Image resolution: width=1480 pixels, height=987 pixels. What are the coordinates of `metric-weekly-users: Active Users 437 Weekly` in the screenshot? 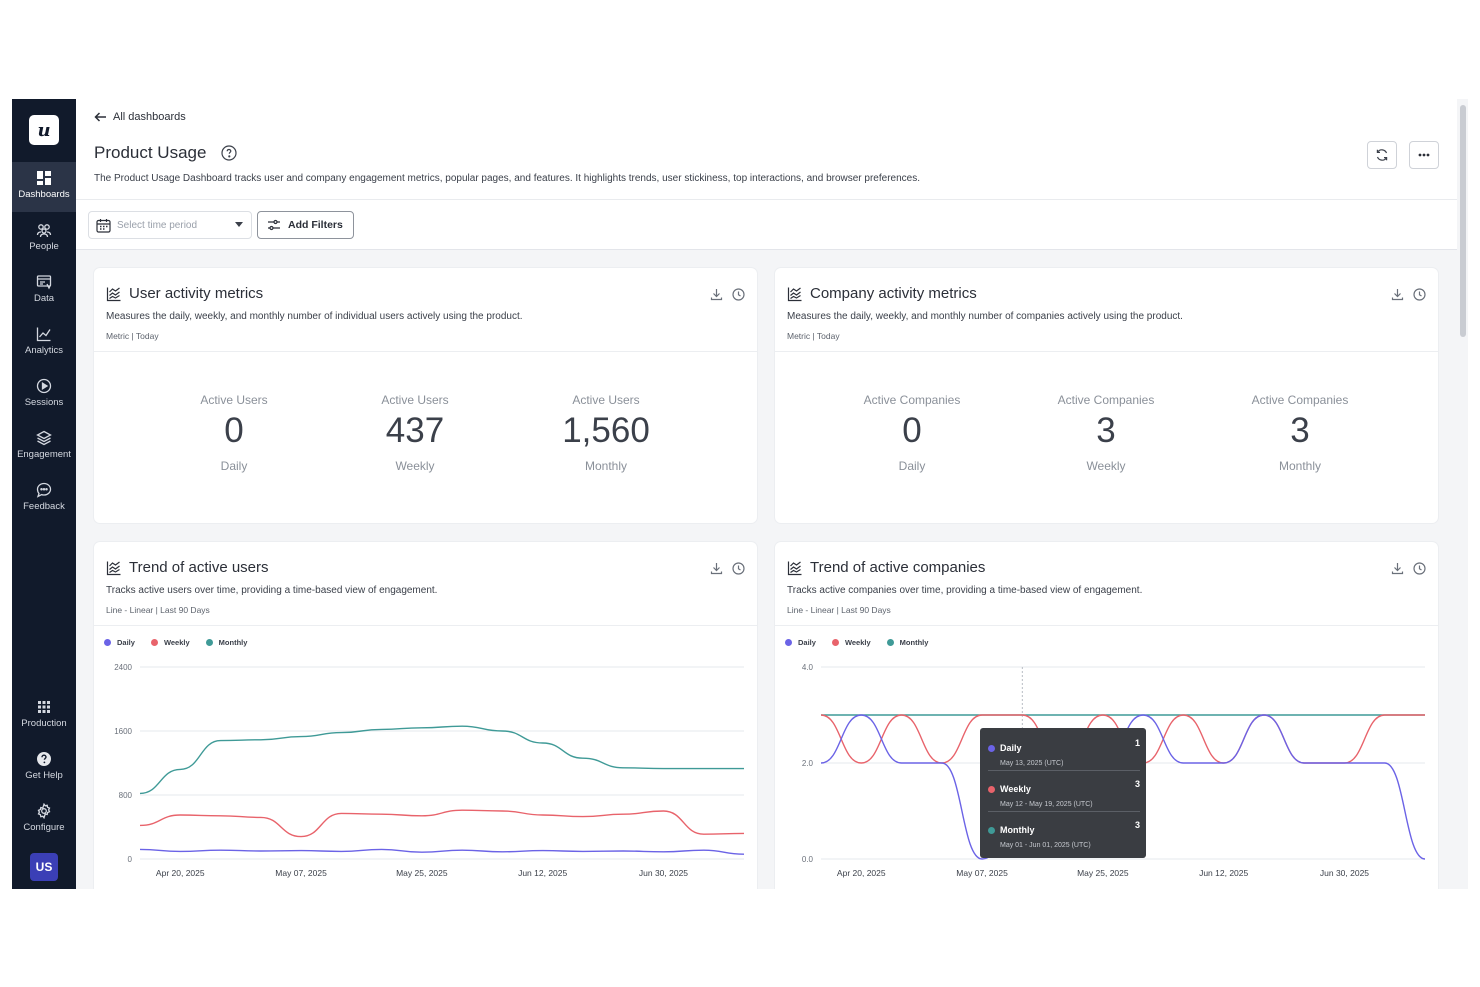 It's located at (415, 433).